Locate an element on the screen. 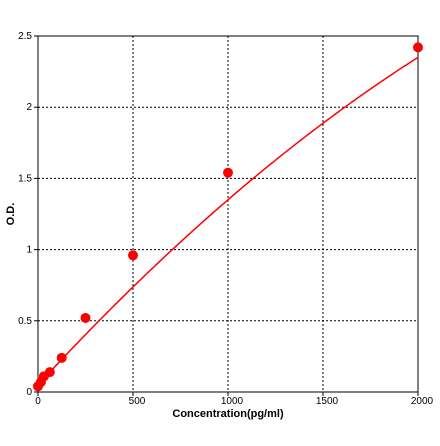  y-axis-label: O.D. is located at coordinates (11, 214).